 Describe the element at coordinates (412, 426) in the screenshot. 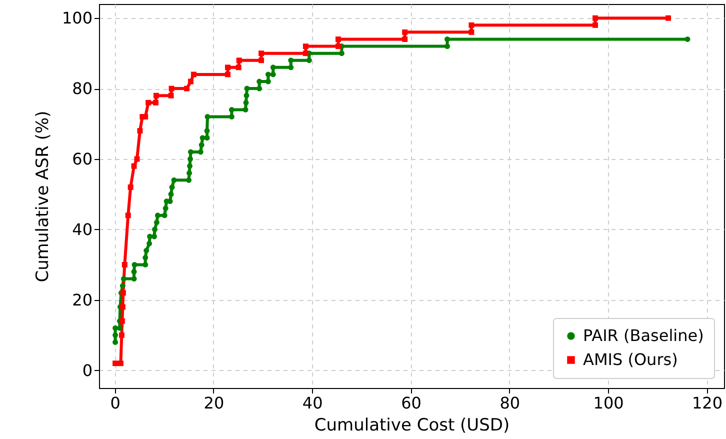

I see `x-axis-title: Cumulative Cost (USD)` at that location.